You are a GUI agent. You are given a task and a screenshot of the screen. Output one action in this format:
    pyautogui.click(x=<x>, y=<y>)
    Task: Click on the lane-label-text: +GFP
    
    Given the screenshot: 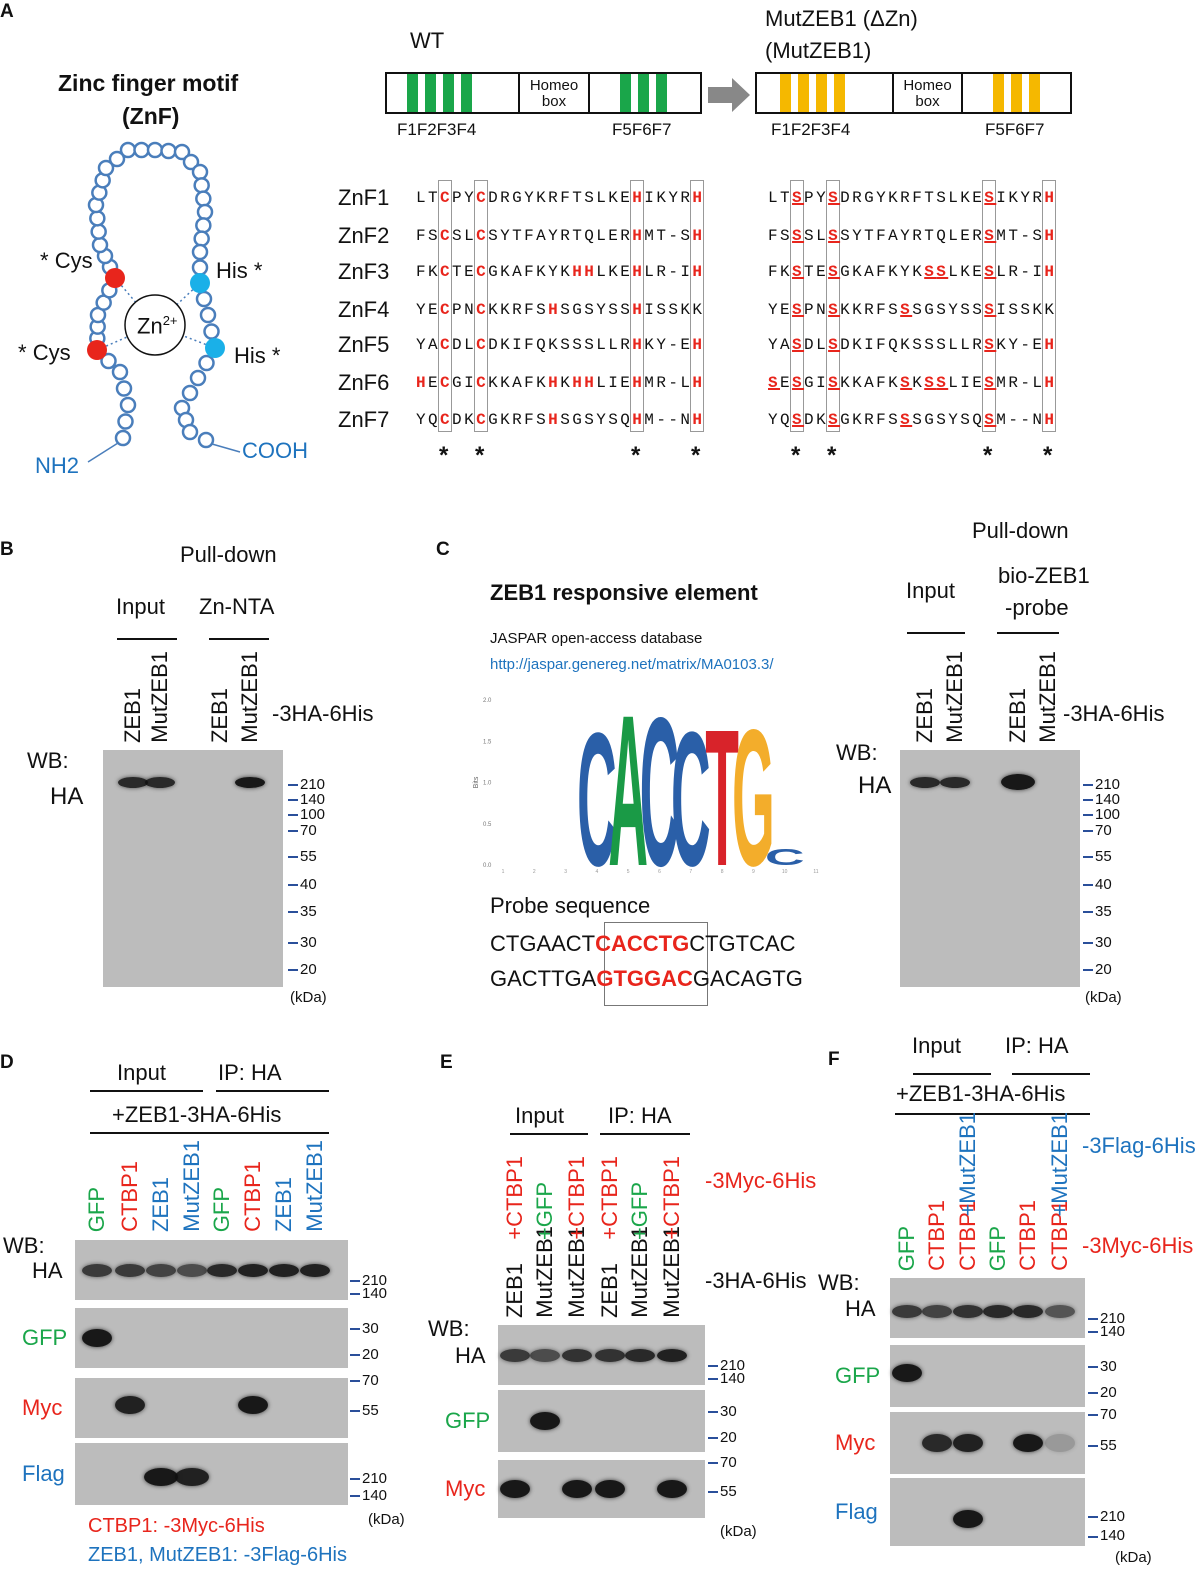 What is the action you would take?
    pyautogui.click(x=639, y=1210)
    